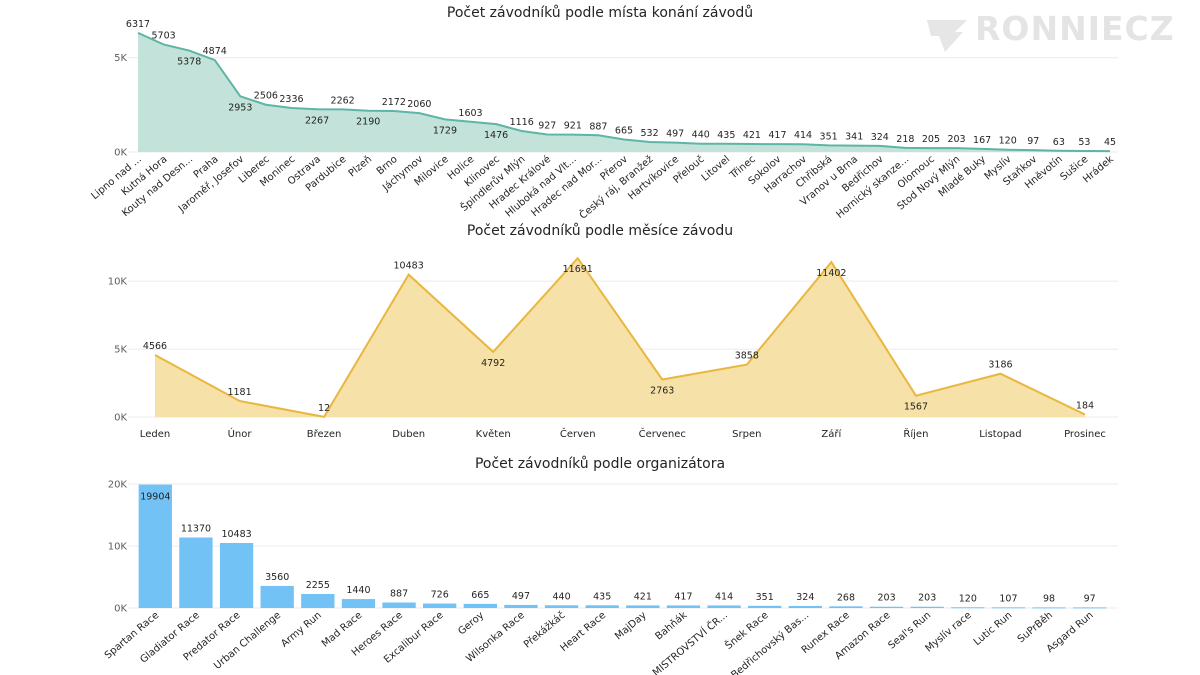 This screenshot has width=1200, height=675. Describe the element at coordinates (1000, 365) in the screenshot. I see `data-label: 3186` at that location.